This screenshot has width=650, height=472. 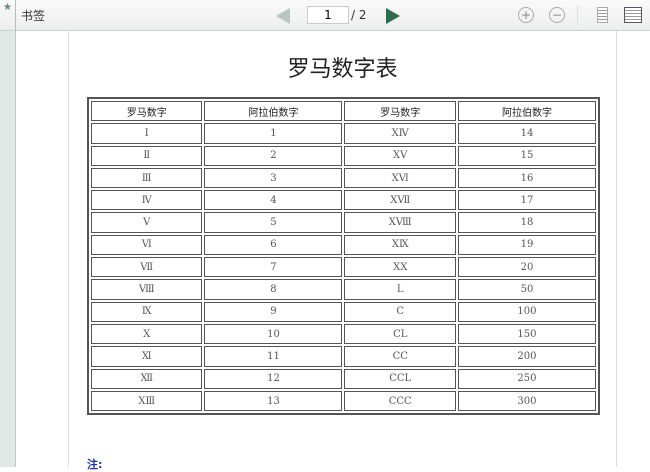 I want to click on table-cell: 15, so click(x=526, y=155).